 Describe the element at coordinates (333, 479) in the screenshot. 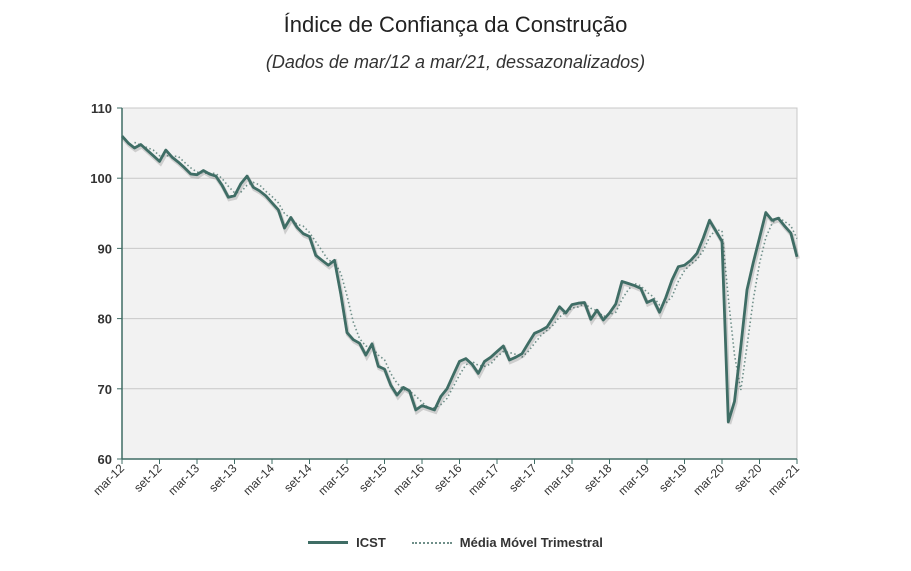

I see `x-tick-label: mar-15` at that location.